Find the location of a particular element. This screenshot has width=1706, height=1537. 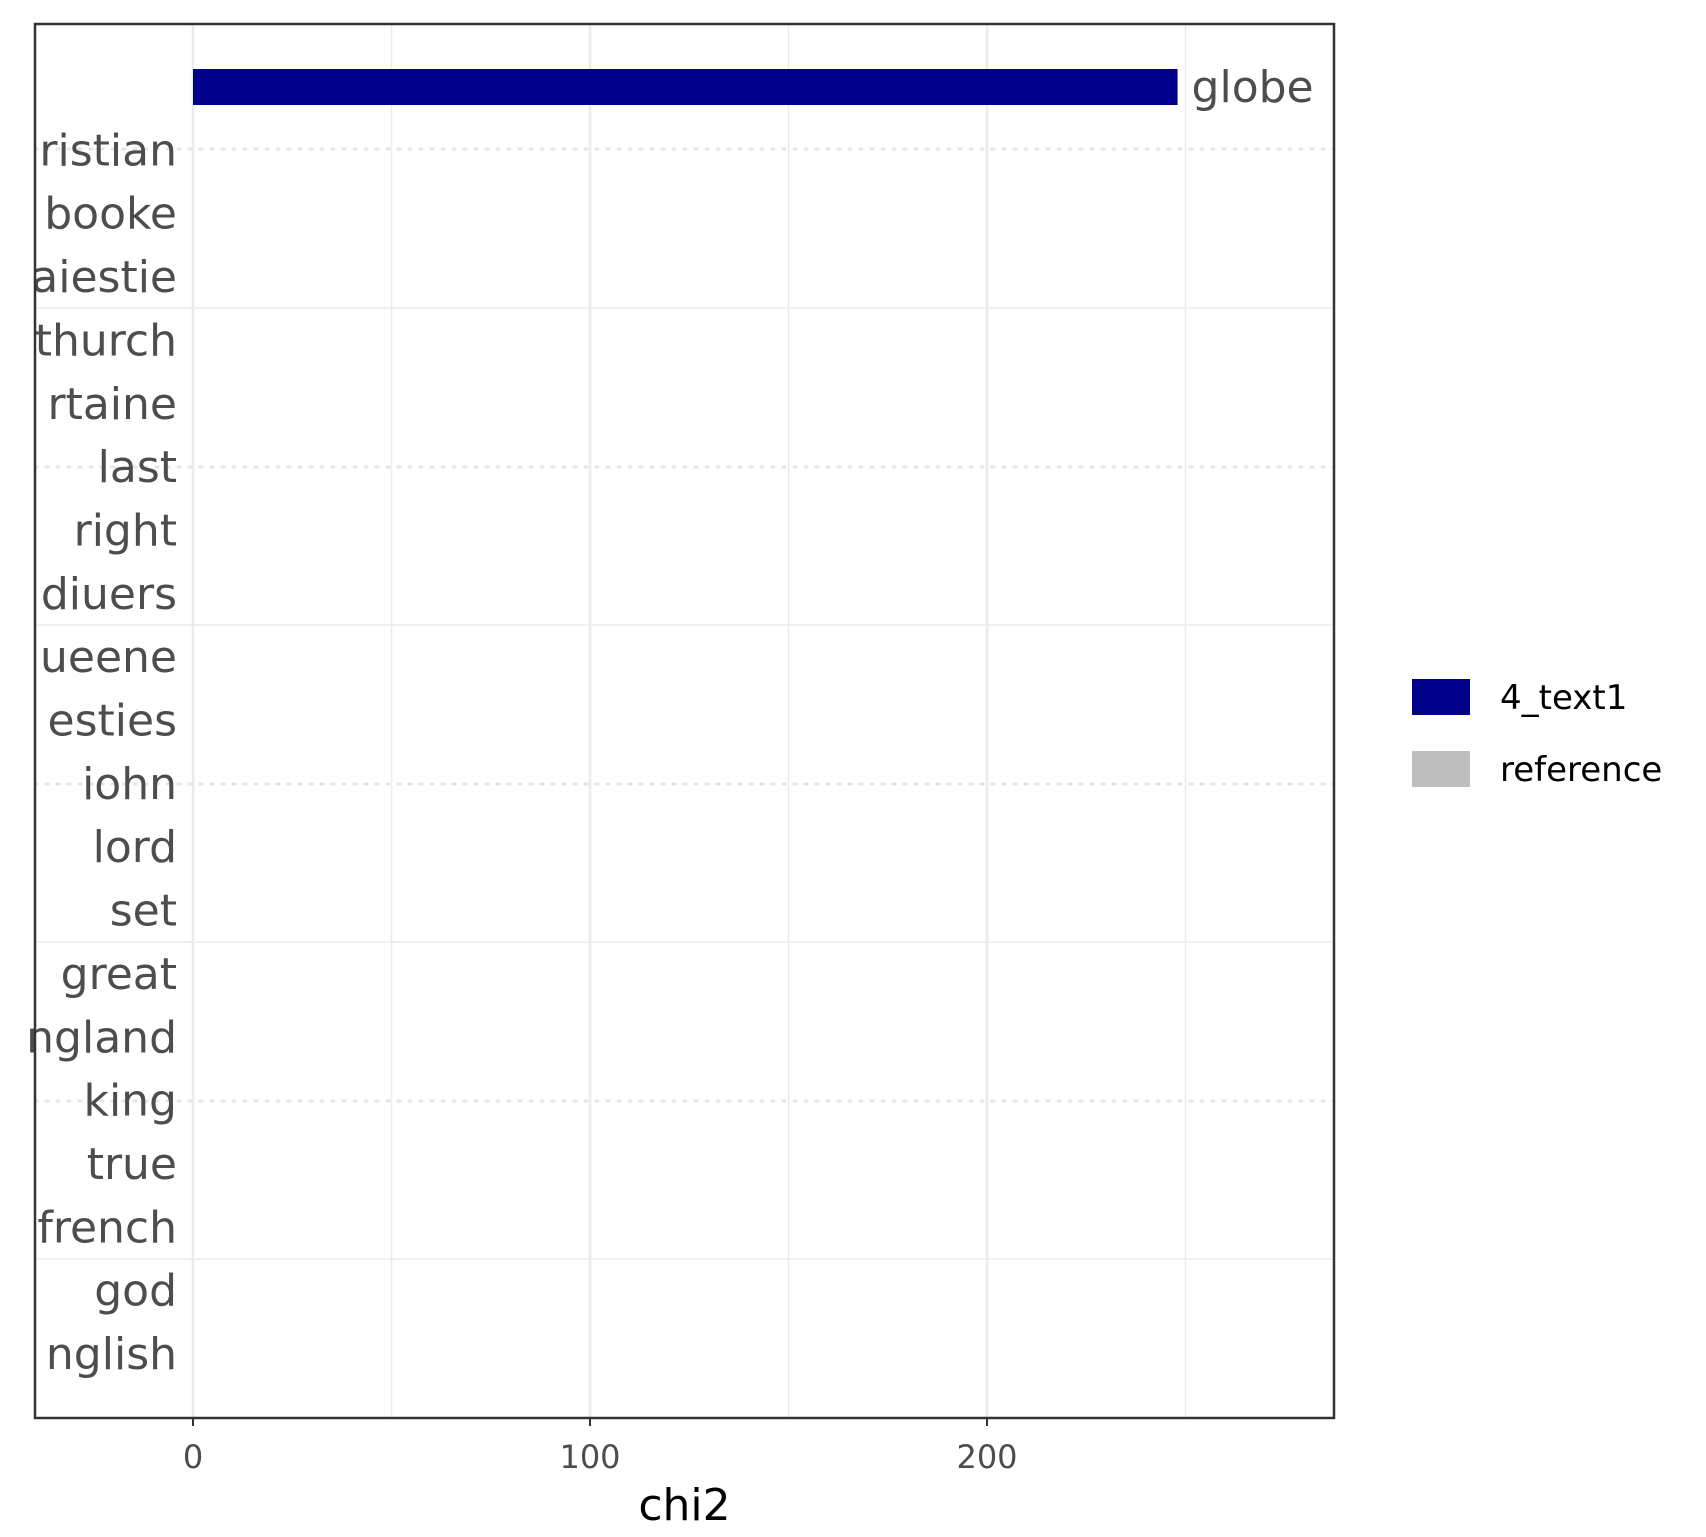

category-label: ristian is located at coordinates (108, 150).